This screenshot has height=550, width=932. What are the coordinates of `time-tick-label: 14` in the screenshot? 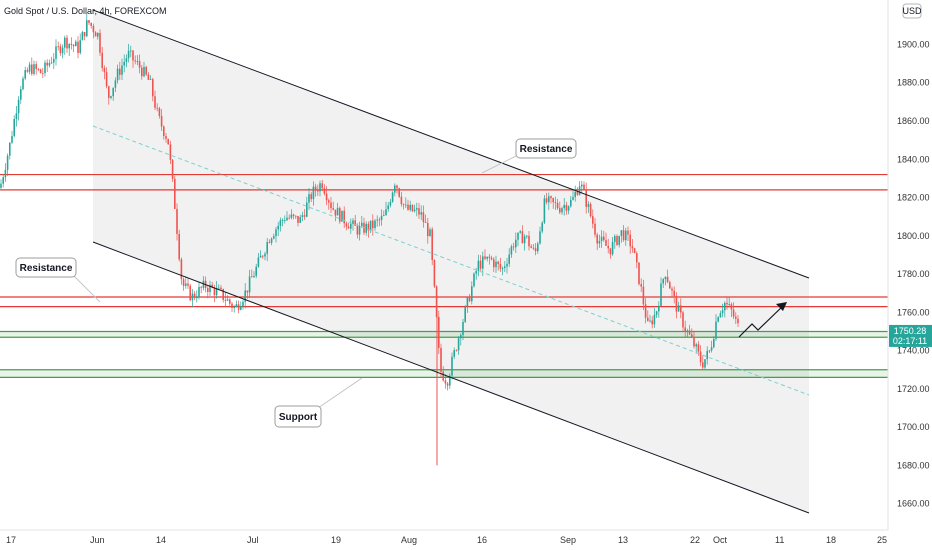 It's located at (161, 540).